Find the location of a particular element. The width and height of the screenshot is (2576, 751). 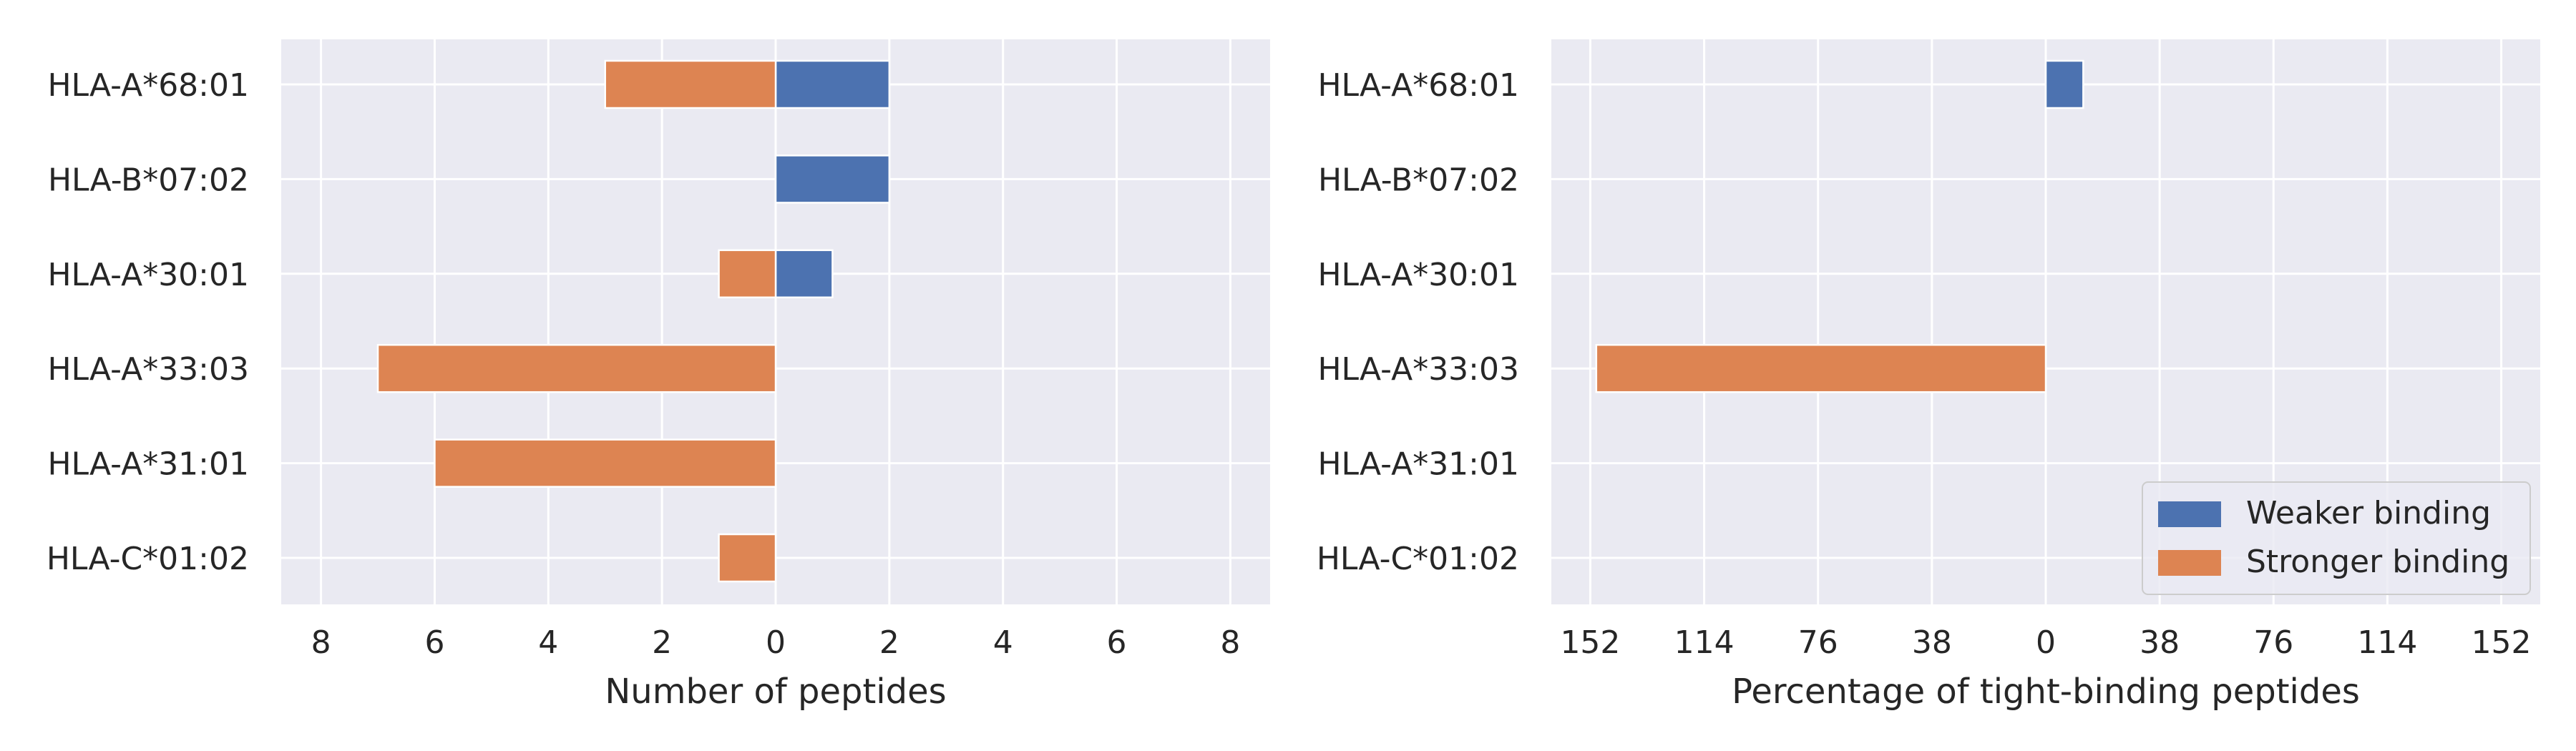

legend-label: Weaker binding is located at coordinates (2368, 513).